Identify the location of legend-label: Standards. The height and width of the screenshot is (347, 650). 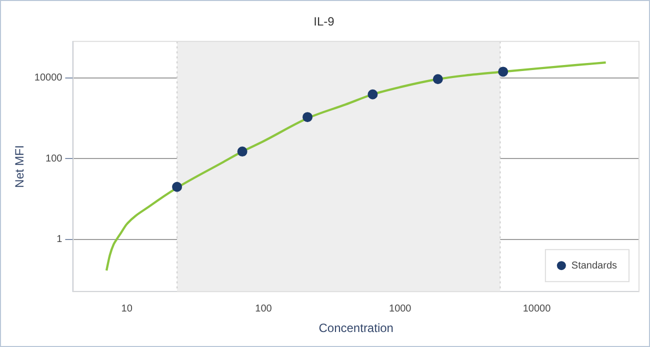
(594, 266).